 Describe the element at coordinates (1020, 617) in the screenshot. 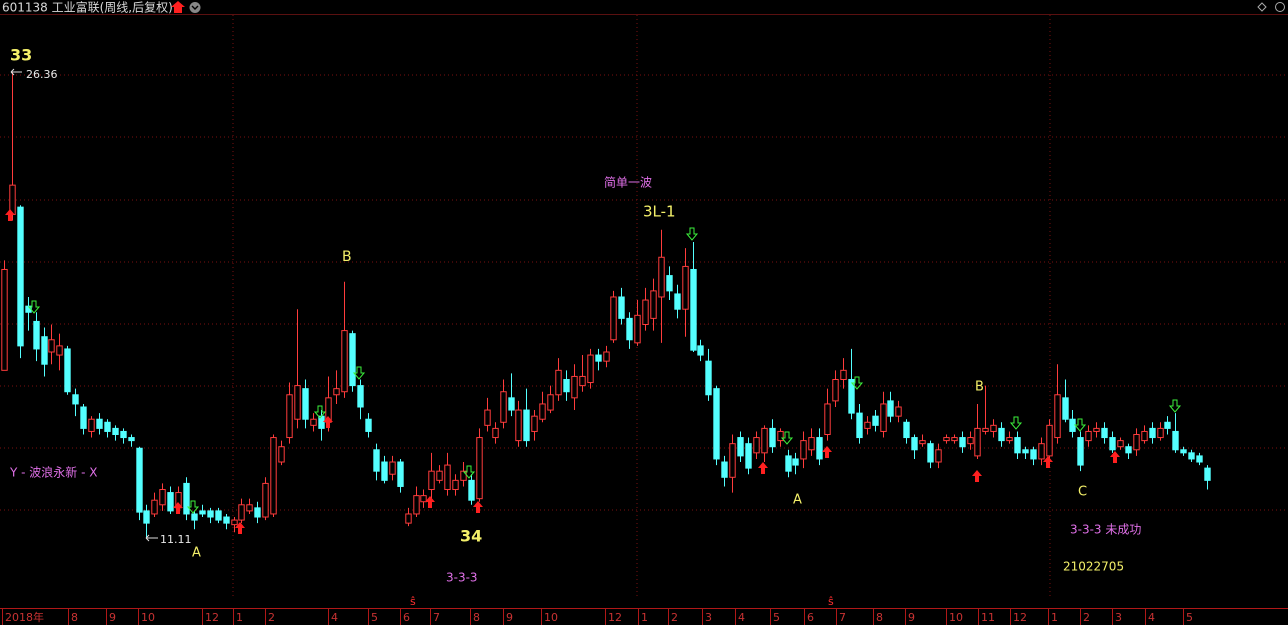

I see `x-tick-label: 12` at that location.